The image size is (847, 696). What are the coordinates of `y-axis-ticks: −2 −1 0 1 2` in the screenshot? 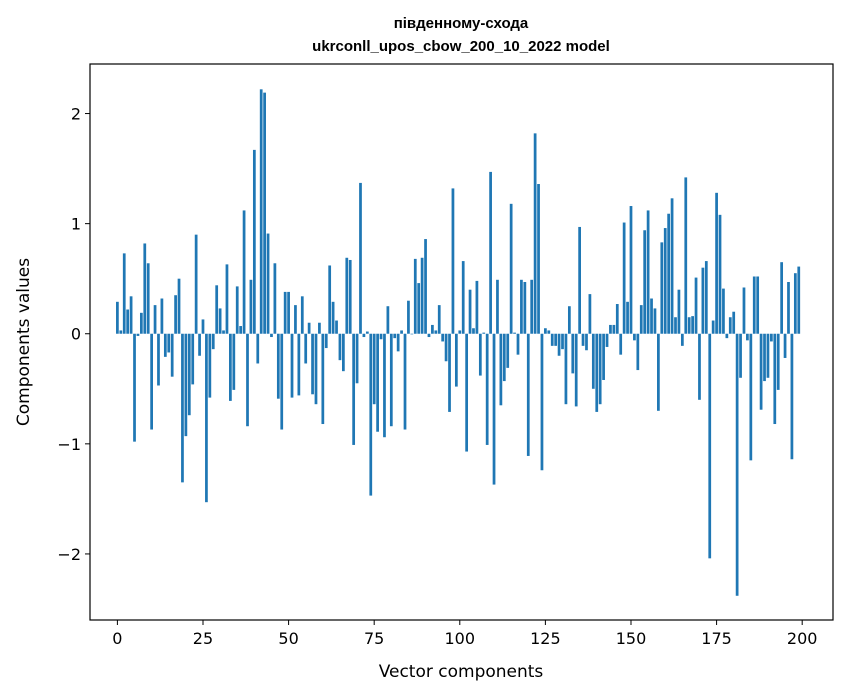 It's located at (73, 334).